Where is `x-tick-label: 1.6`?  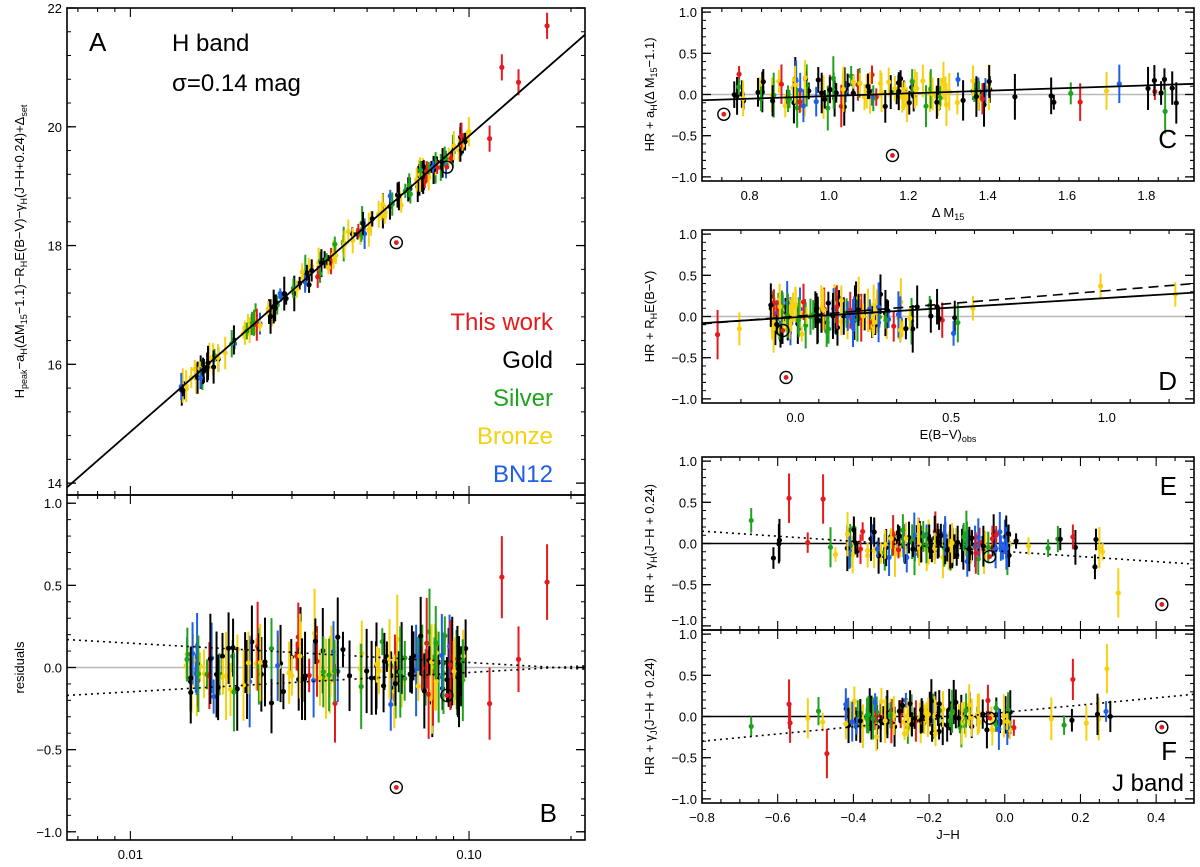 x-tick-label: 1.6 is located at coordinates (1067, 195).